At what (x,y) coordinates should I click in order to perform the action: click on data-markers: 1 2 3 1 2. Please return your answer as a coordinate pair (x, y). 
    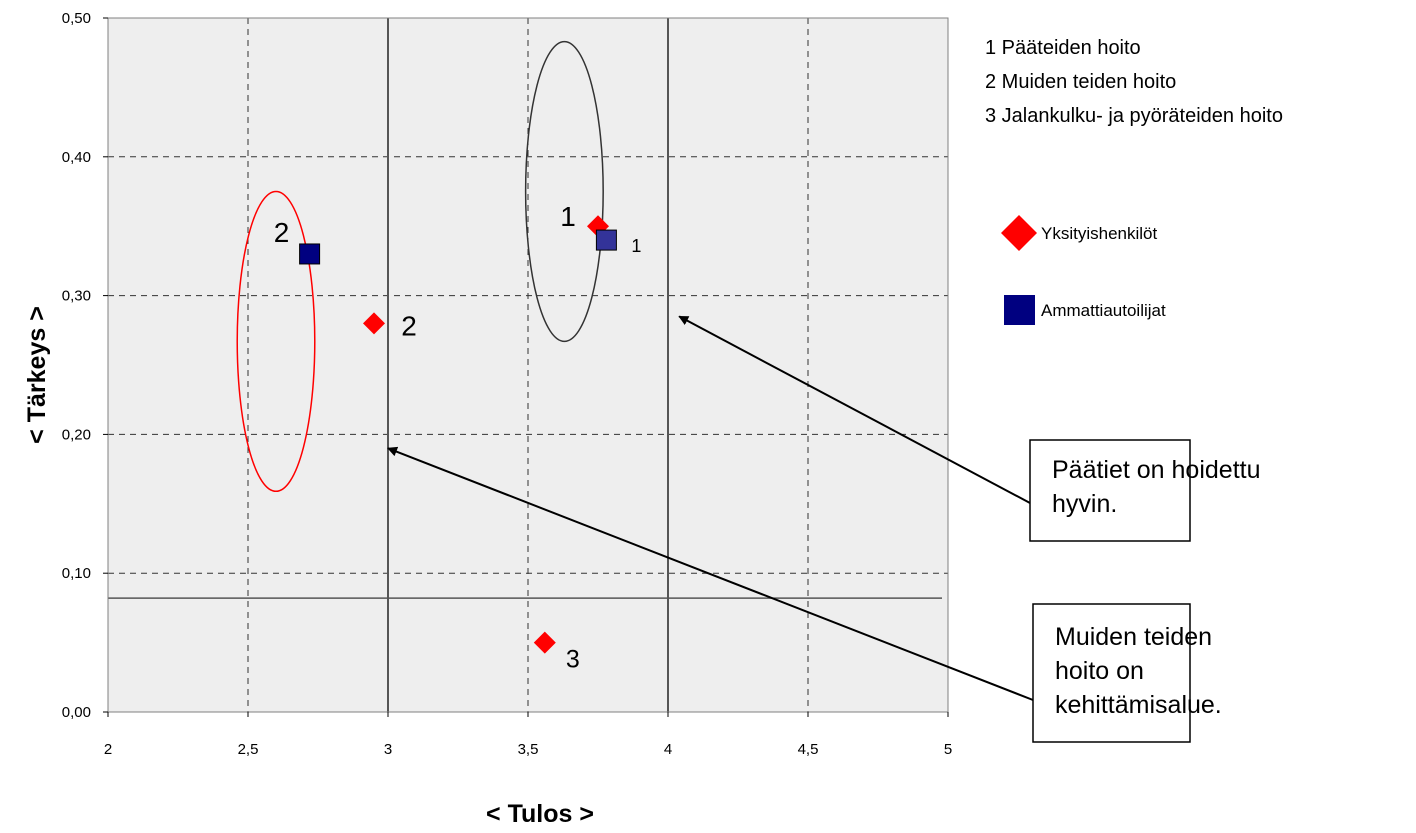
    Looking at the image, I should click on (458, 437).